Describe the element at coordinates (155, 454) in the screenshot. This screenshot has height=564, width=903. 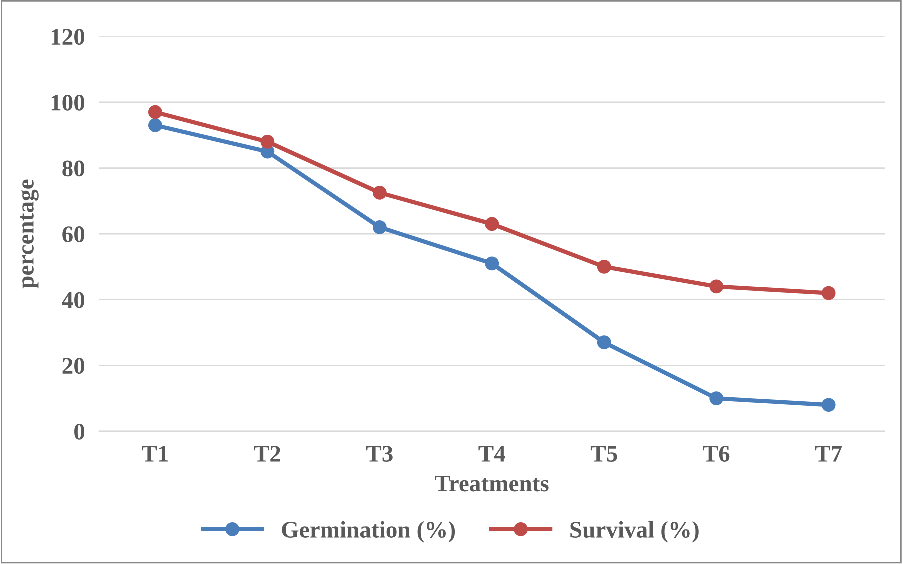
I see `x-tick-label: T1` at that location.